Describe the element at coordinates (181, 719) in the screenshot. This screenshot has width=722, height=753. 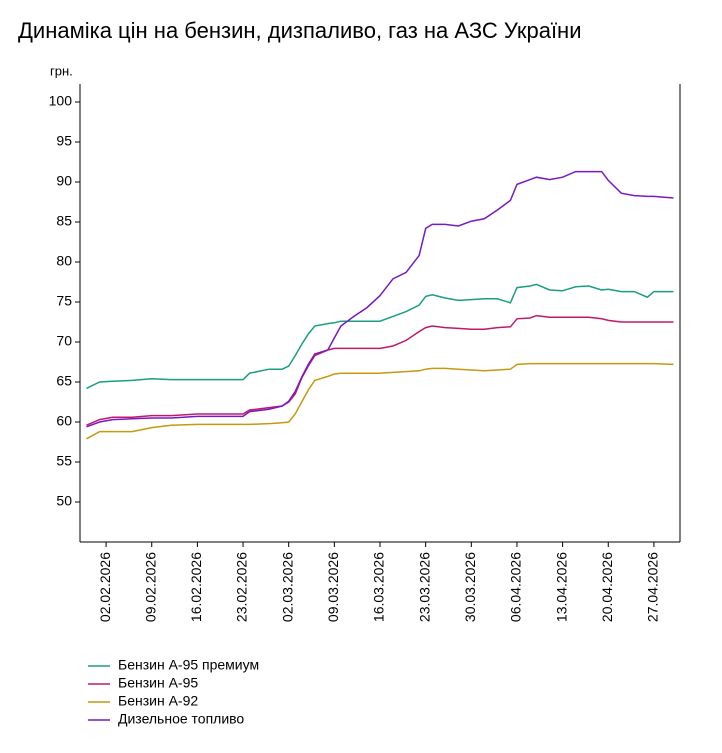
I see `legend-label: Дизельное топливо` at that location.